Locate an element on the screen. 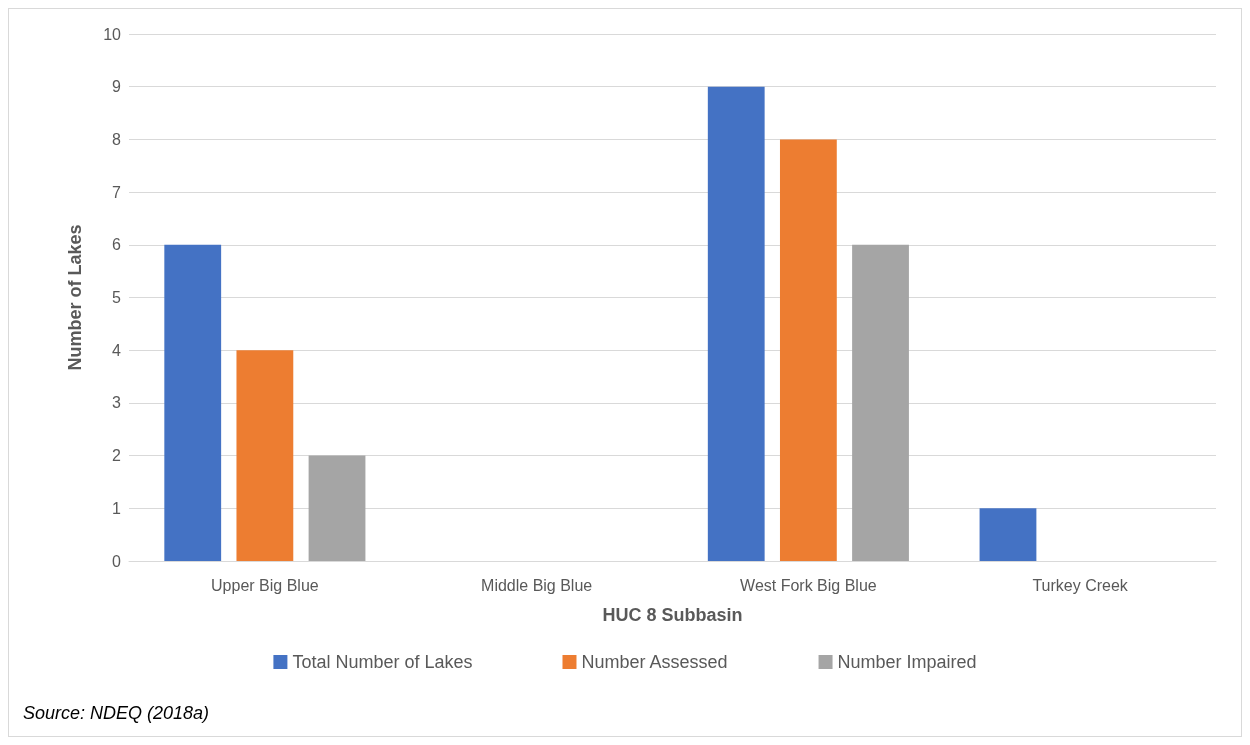 This screenshot has height=745, width=1250. y-tick-label: 4 is located at coordinates (117, 350).